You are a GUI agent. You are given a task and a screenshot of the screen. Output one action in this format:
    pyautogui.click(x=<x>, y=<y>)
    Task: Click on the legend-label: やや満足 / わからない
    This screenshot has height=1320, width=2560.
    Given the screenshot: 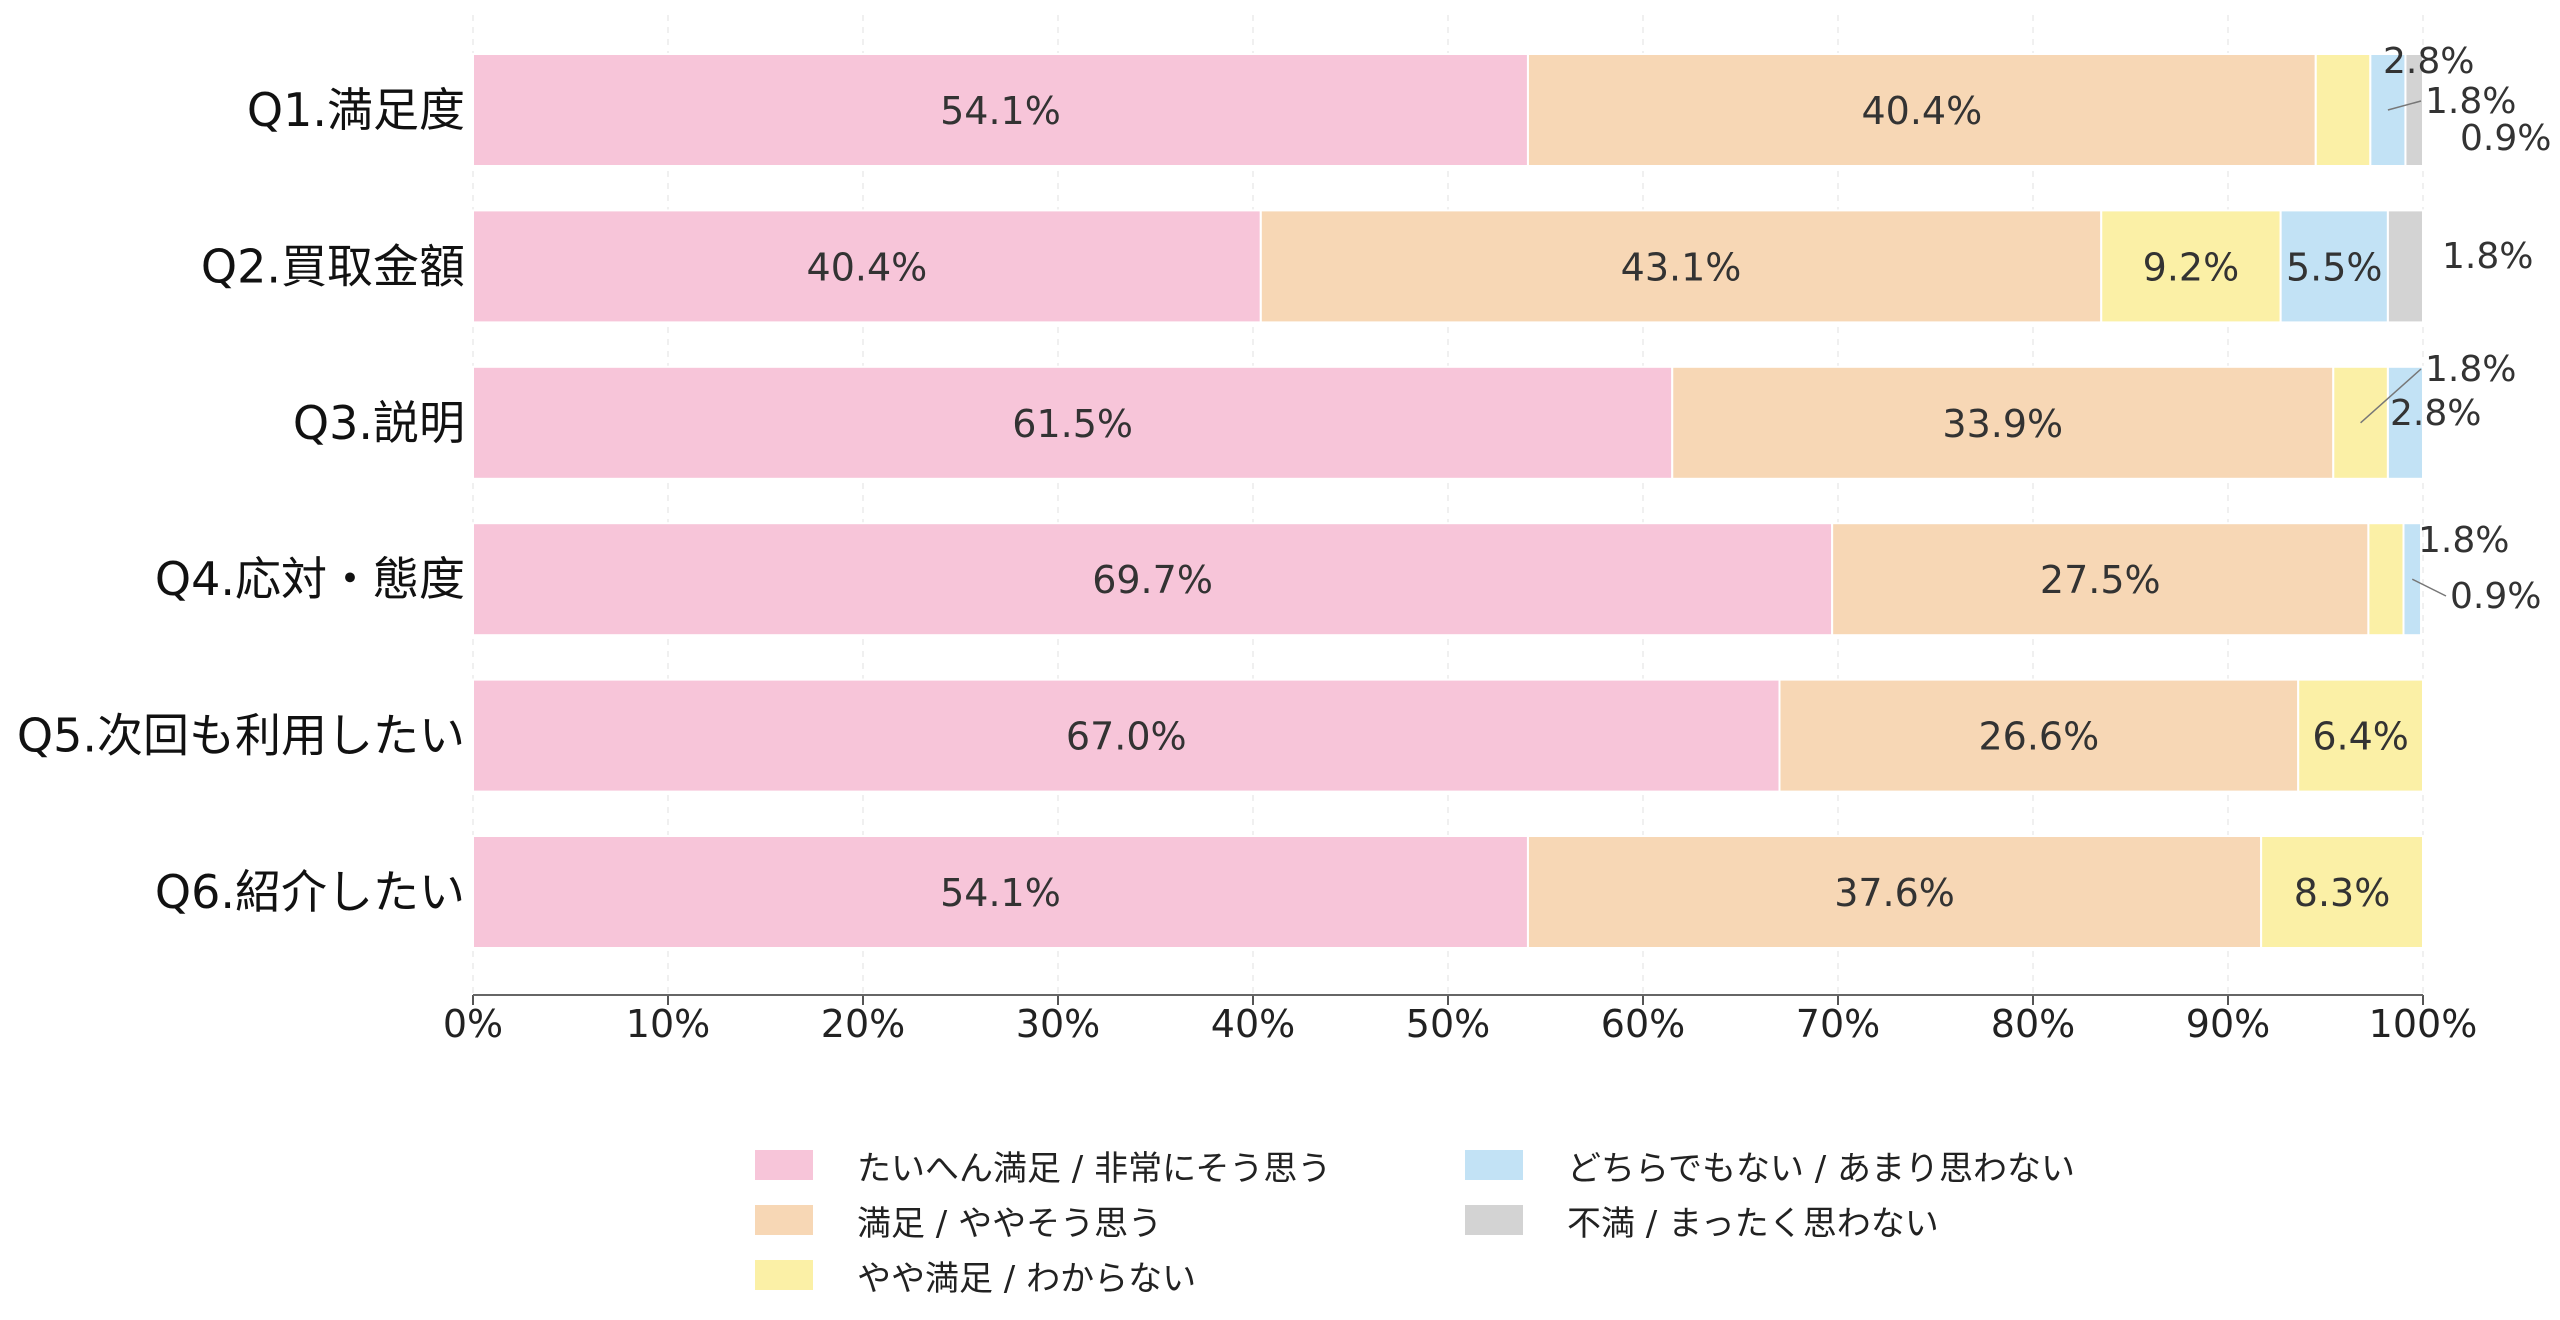 What is the action you would take?
    pyautogui.click(x=1027, y=1278)
    